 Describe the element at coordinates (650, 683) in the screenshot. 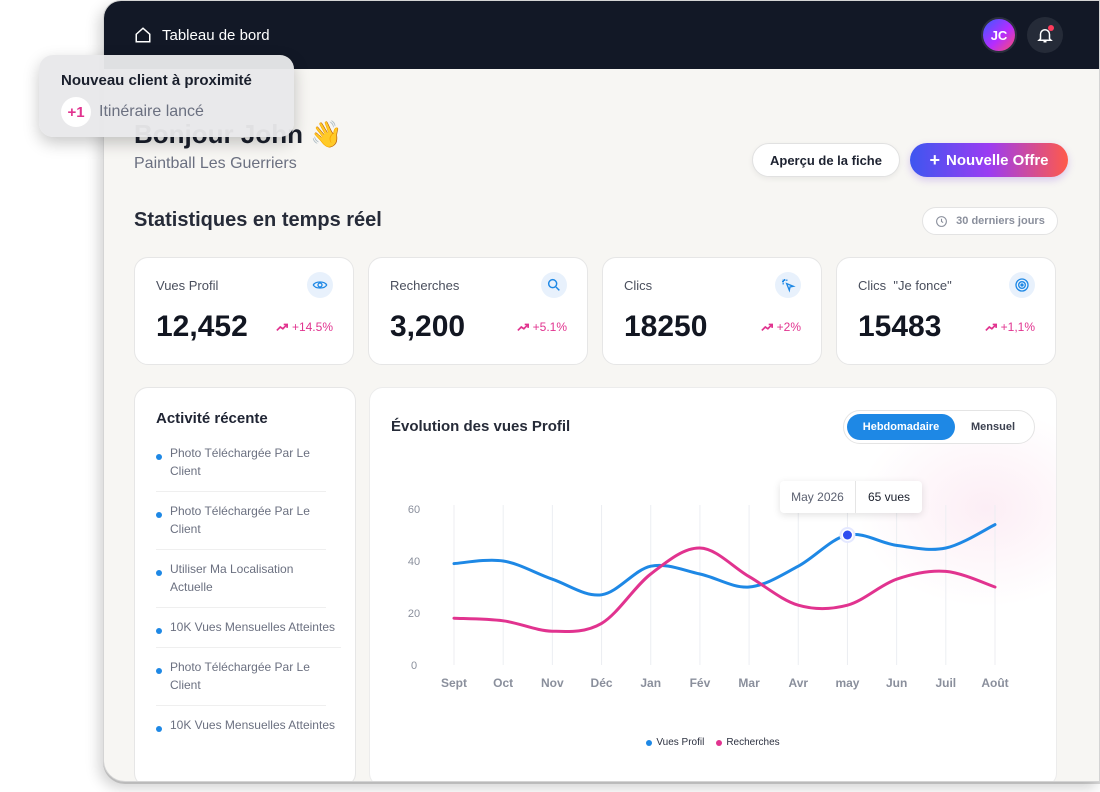

I see `x-tick-label: Jan` at that location.